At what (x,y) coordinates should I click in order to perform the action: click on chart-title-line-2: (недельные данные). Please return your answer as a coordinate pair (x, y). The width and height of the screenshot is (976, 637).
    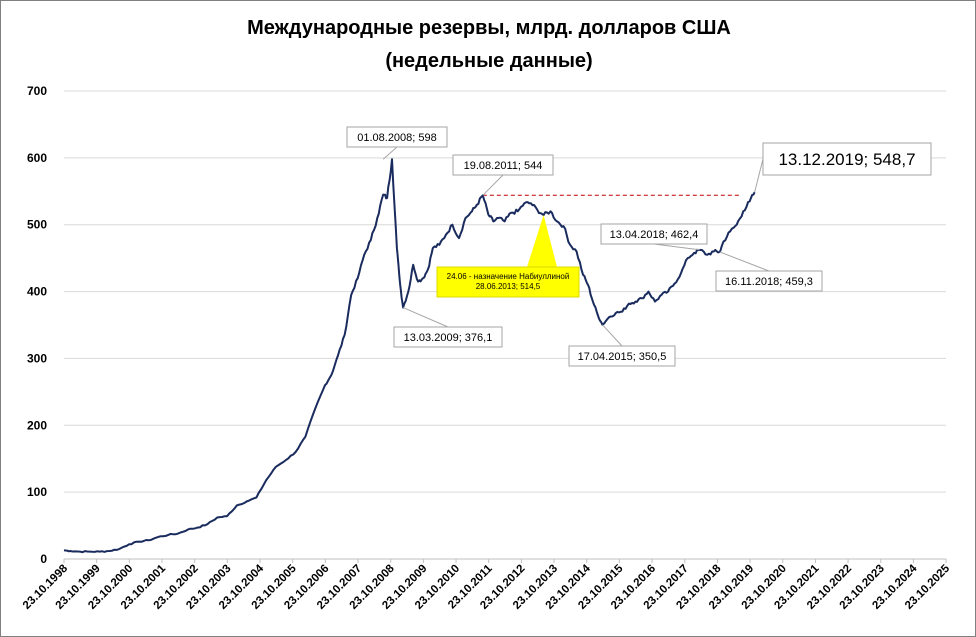
    Looking at the image, I should click on (488, 61).